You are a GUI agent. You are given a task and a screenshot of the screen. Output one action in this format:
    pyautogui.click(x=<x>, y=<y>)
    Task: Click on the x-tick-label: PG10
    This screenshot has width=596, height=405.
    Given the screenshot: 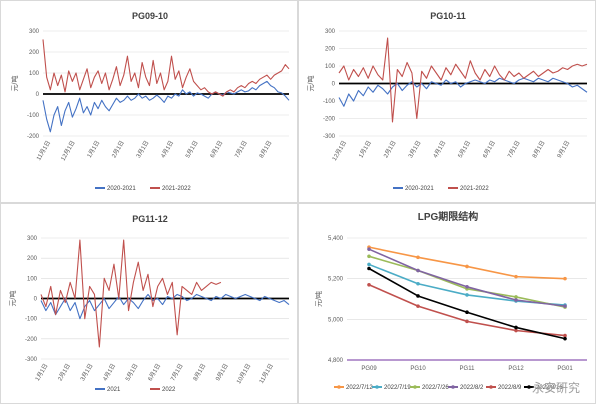 What is the action you would take?
    pyautogui.click(x=418, y=369)
    